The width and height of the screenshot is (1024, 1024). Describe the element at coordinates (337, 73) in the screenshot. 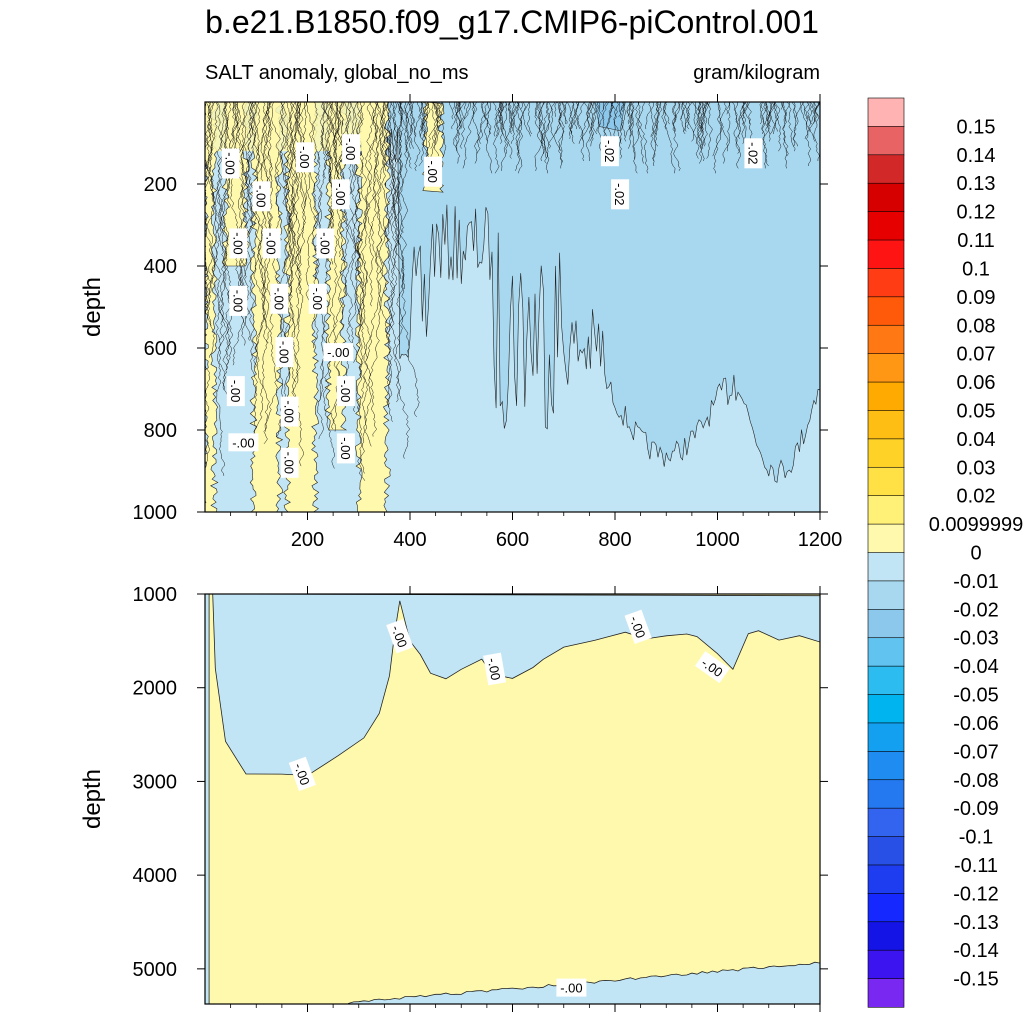

I see `variable-subtitle: SALT anomaly, global_no_ms` at that location.